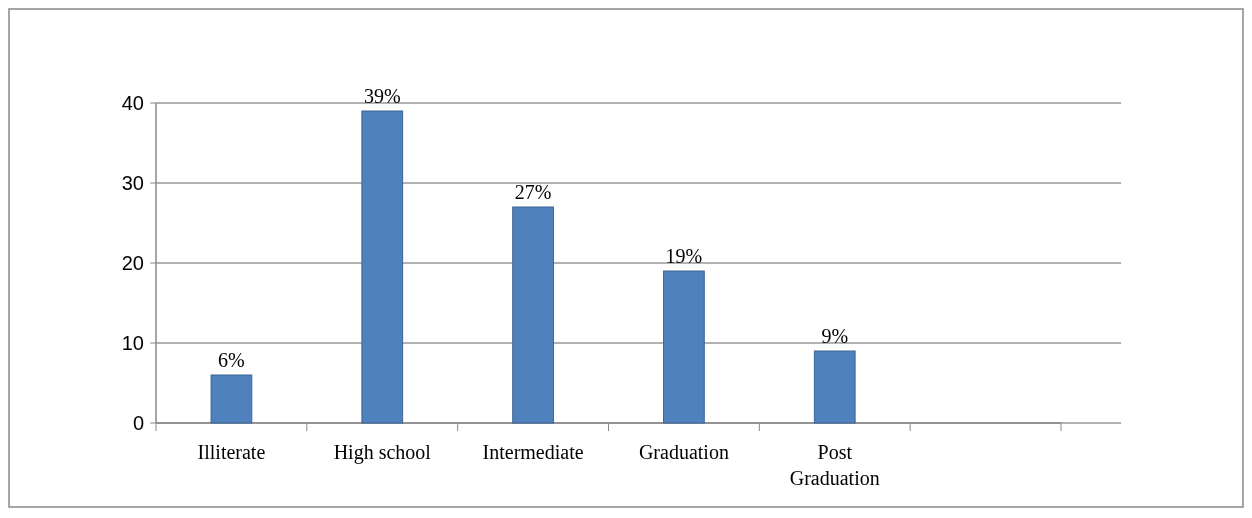 Image resolution: width=1252 pixels, height=518 pixels. What do you see at coordinates (834, 465) in the screenshot?
I see `x-tick-label: Post Graduation` at bounding box center [834, 465].